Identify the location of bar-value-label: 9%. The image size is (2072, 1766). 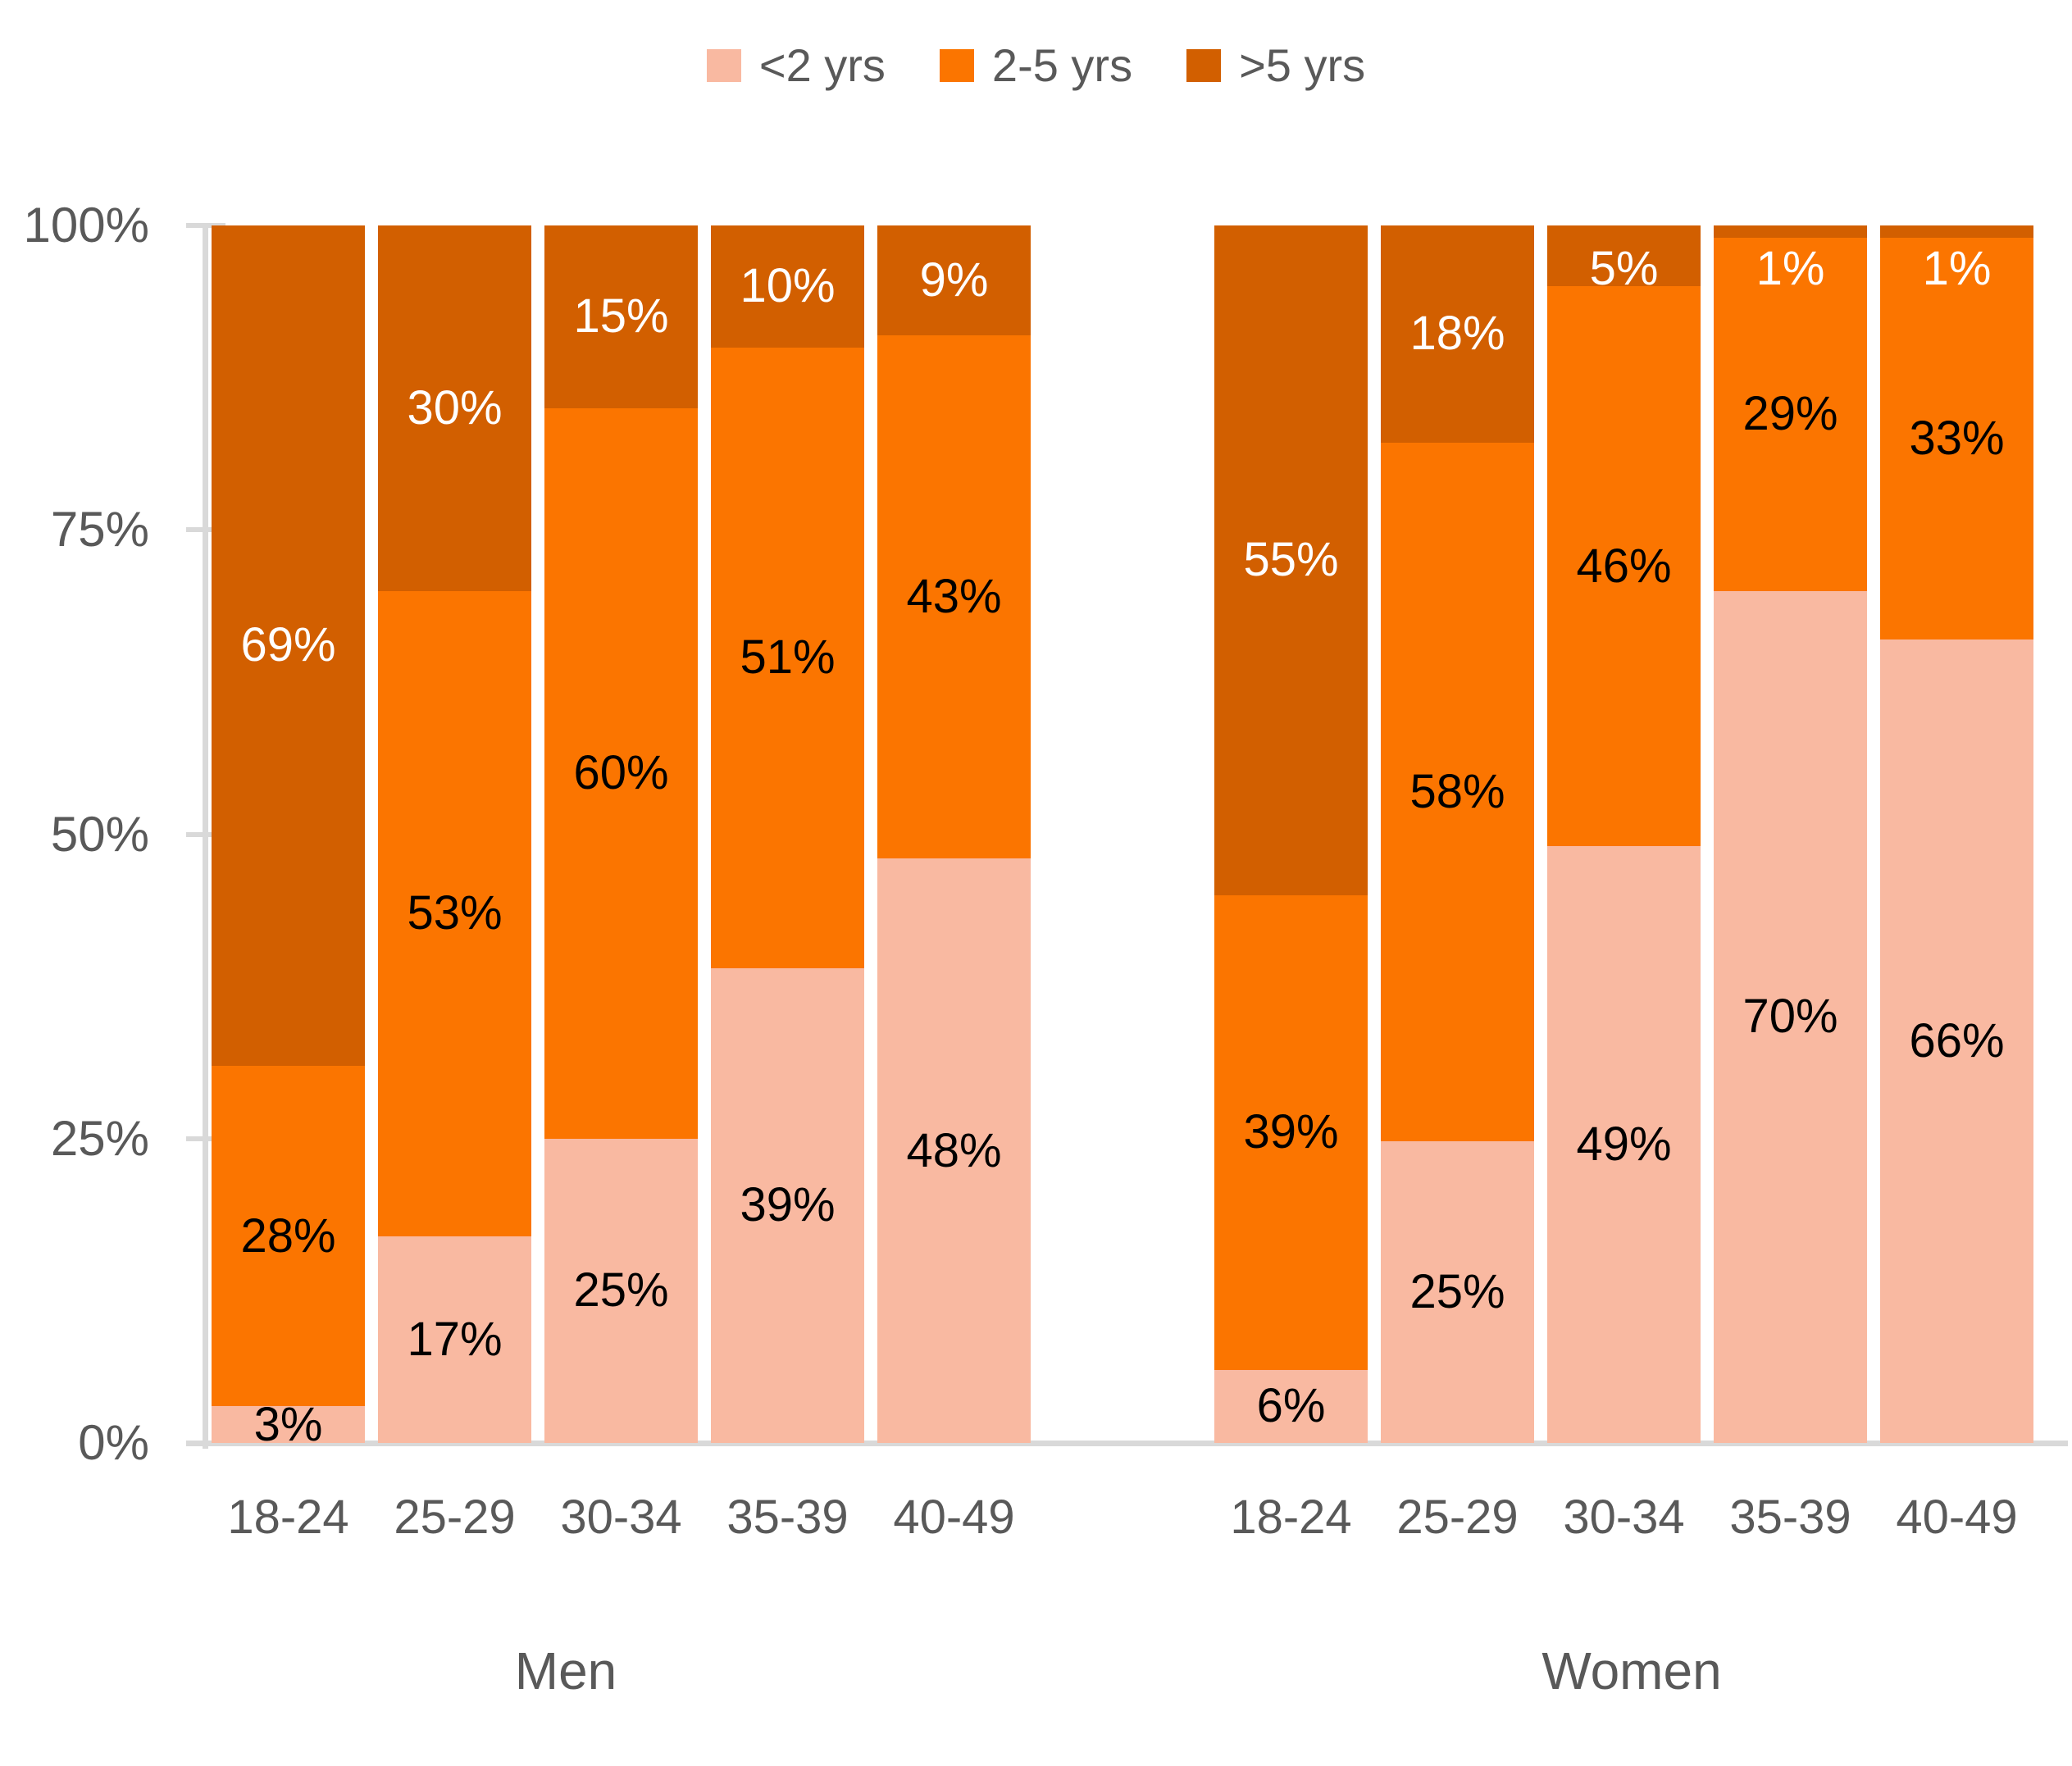
(954, 280).